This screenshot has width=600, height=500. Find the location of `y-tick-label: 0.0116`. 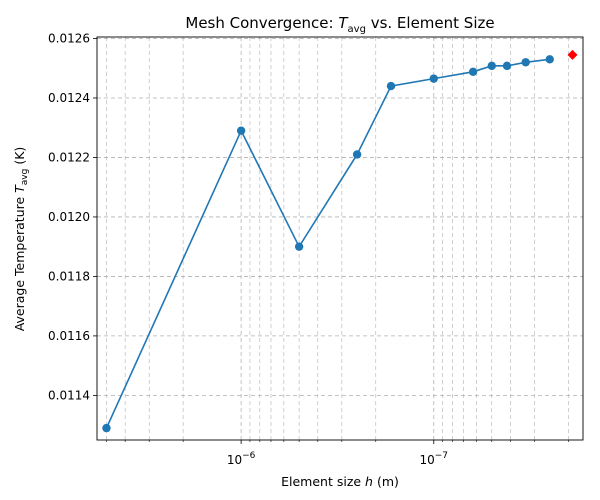

y-tick-label: 0.0116 is located at coordinates (69, 336).